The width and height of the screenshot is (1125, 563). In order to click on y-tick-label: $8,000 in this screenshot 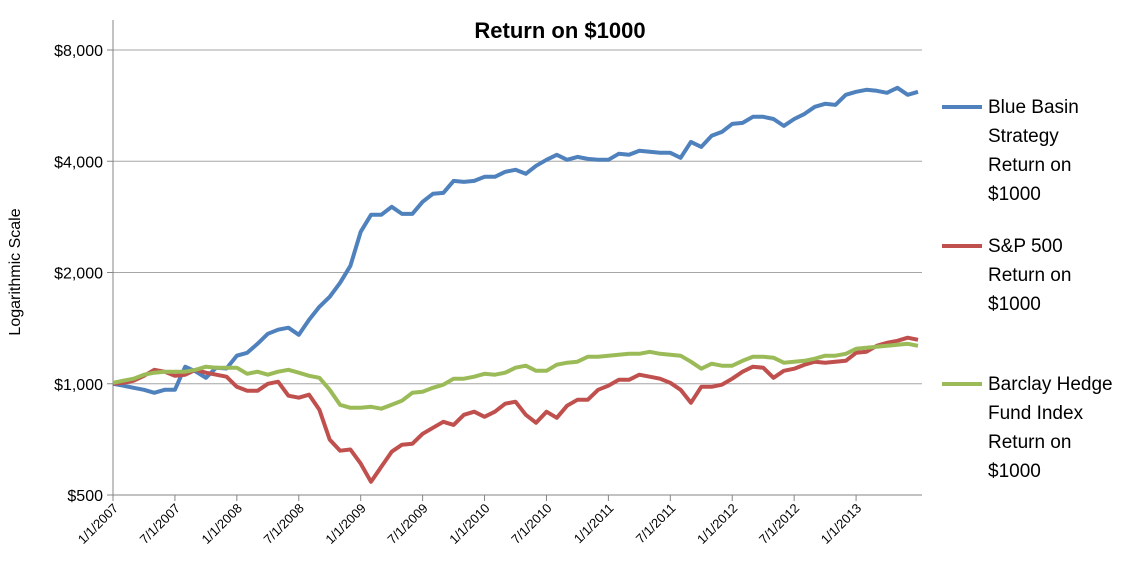, I will do `click(78, 51)`.